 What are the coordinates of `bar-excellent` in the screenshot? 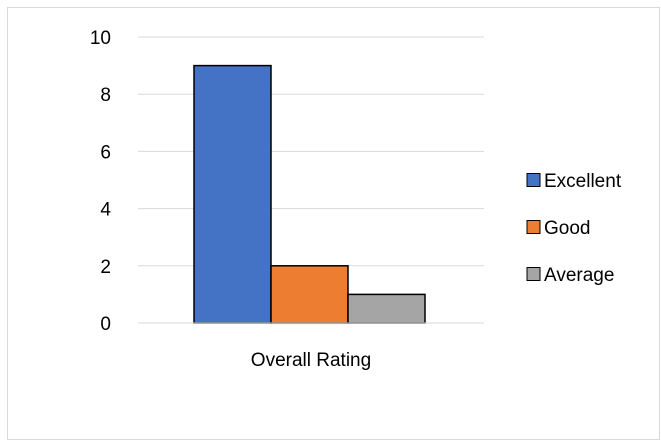 It's located at (232, 194).